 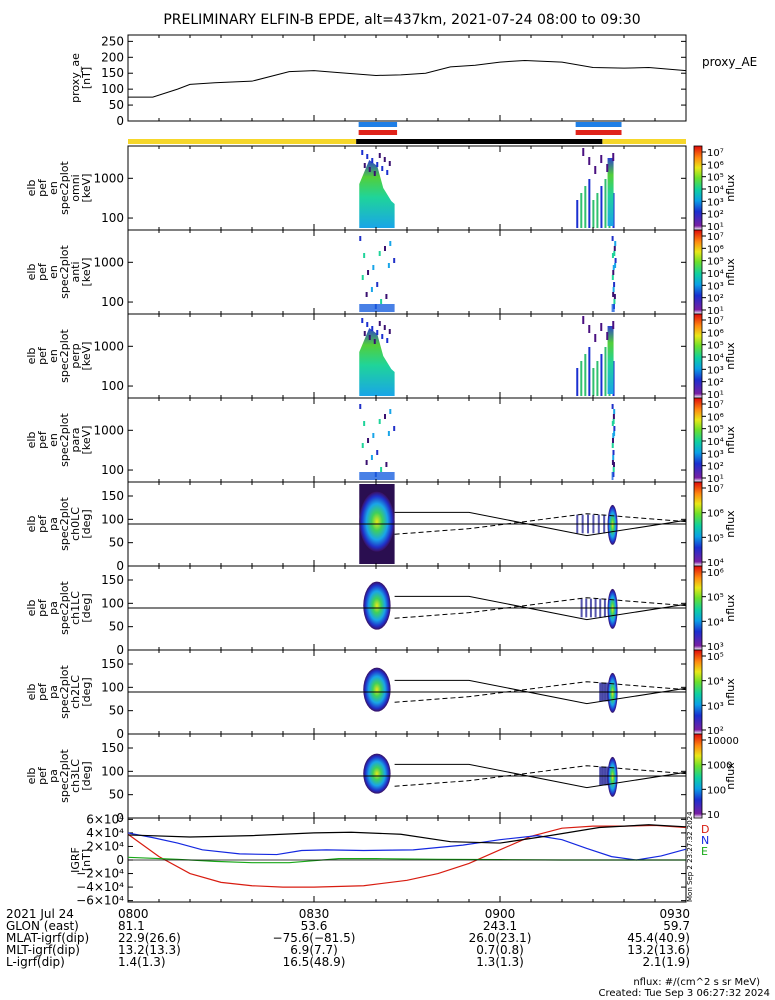 What do you see at coordinates (715, 178) in the screenshot?
I see `colorbar-label-omni: 10⁵` at bounding box center [715, 178].